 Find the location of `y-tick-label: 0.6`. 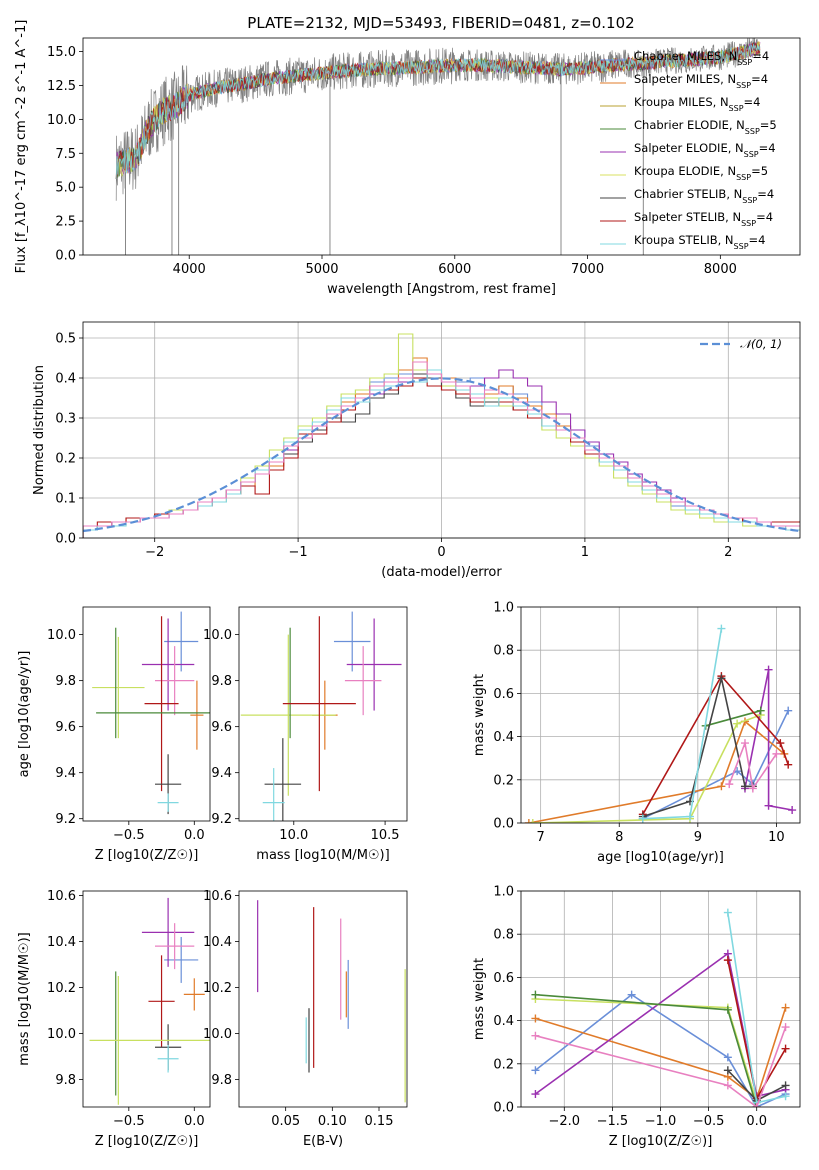

y-tick-label: 0.6 is located at coordinates (503, 978).